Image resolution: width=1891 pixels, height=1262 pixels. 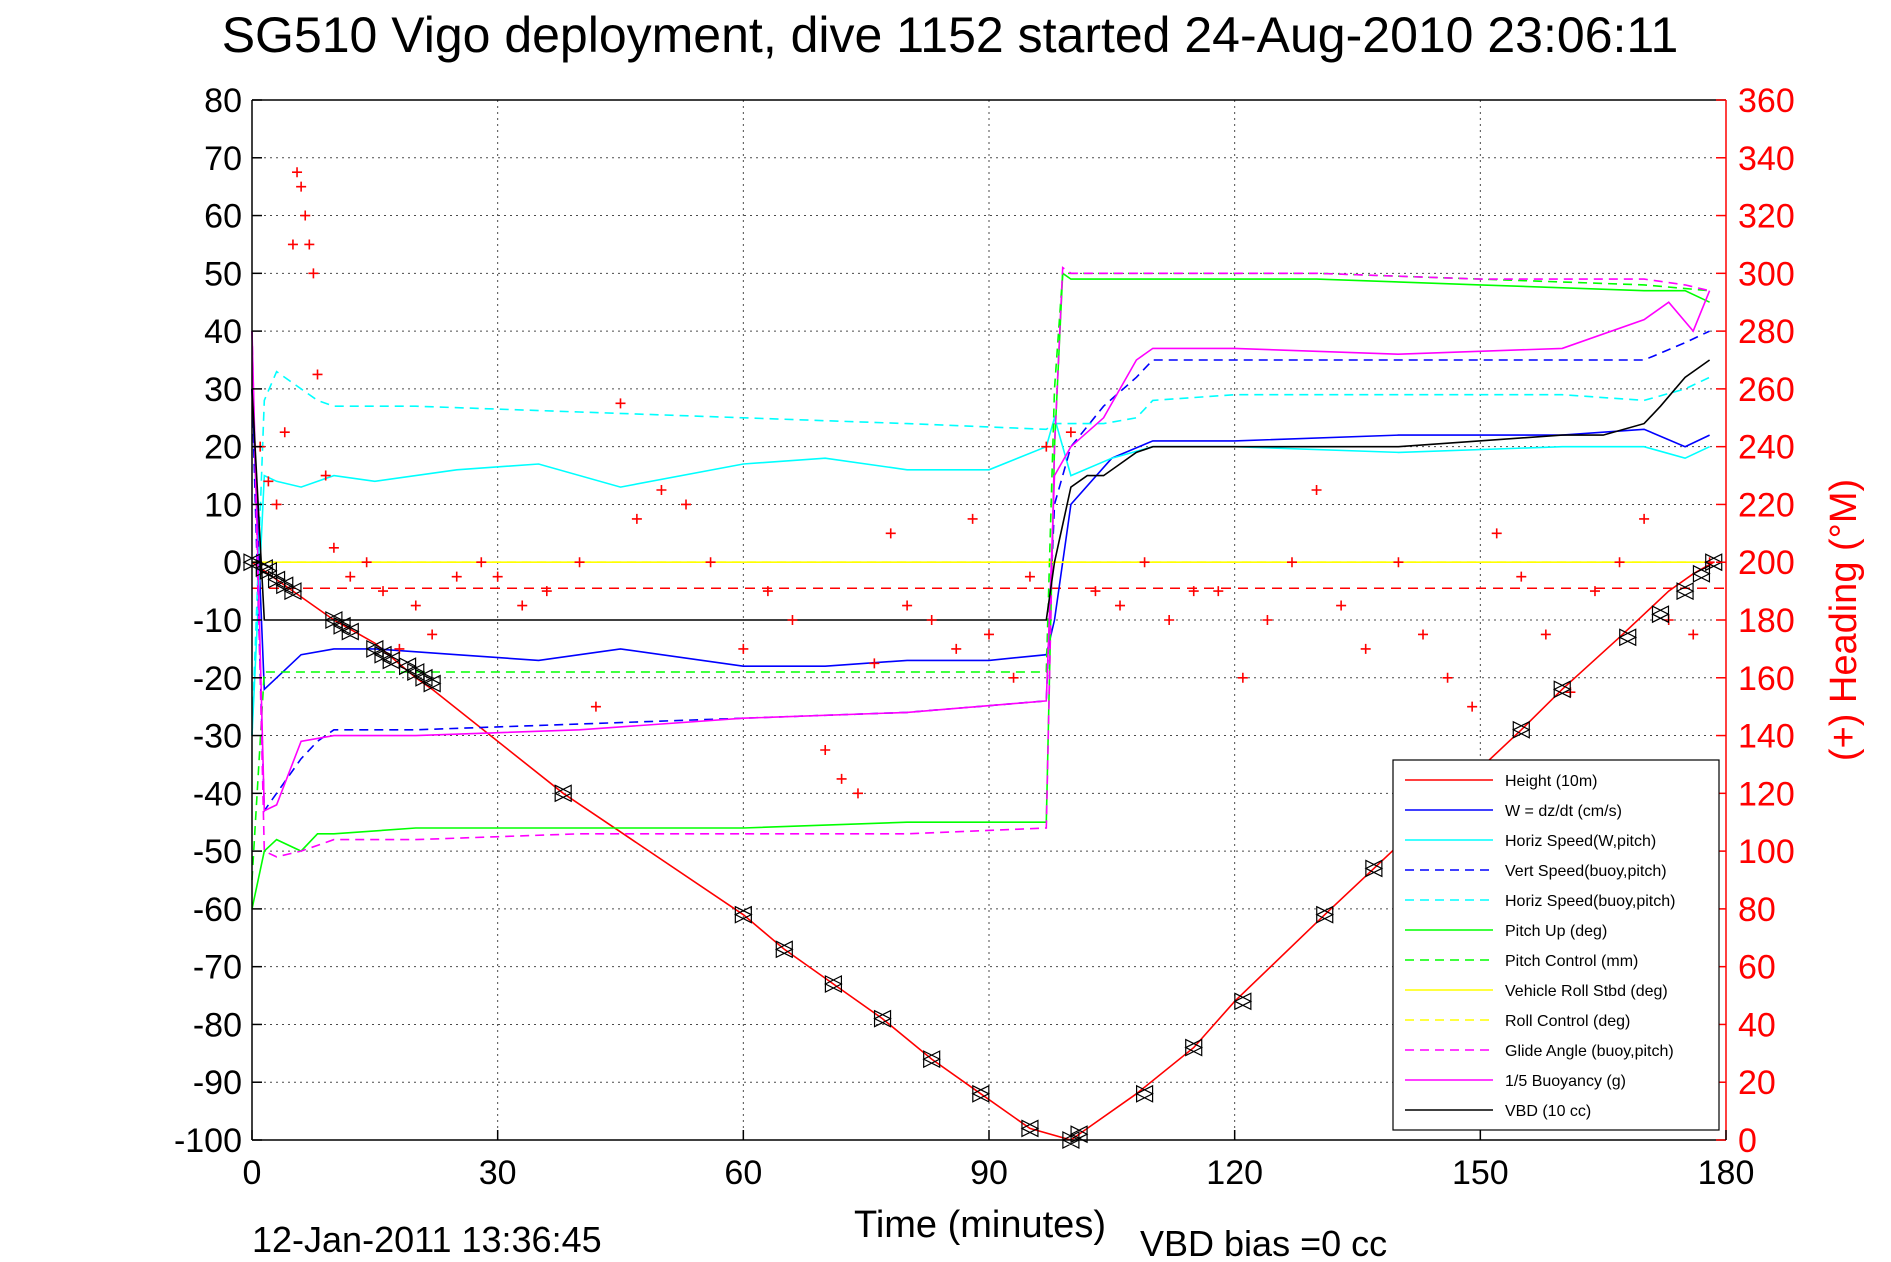 I want to click on right-y-tick-label: 140, so click(x=1766, y=737).